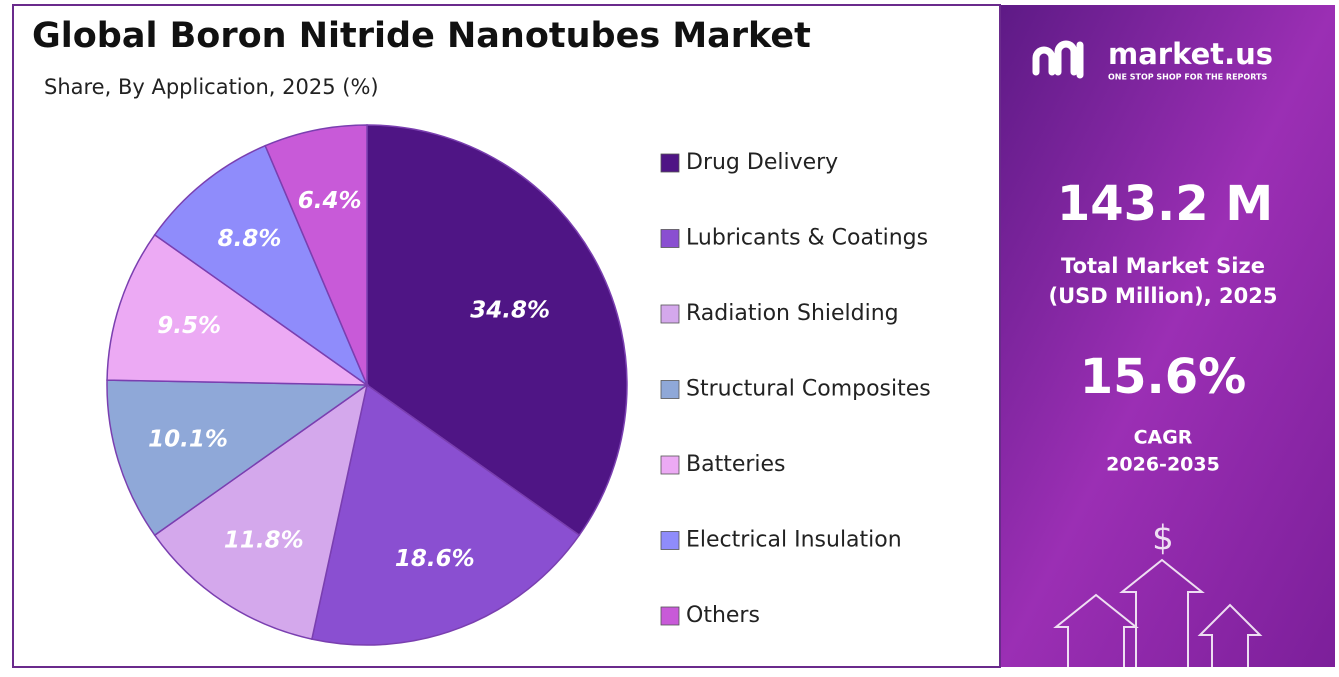 This screenshot has width=1339, height=677. I want to click on chart-title: Global Boron Nitride Nanotubes Market, so click(421, 36).